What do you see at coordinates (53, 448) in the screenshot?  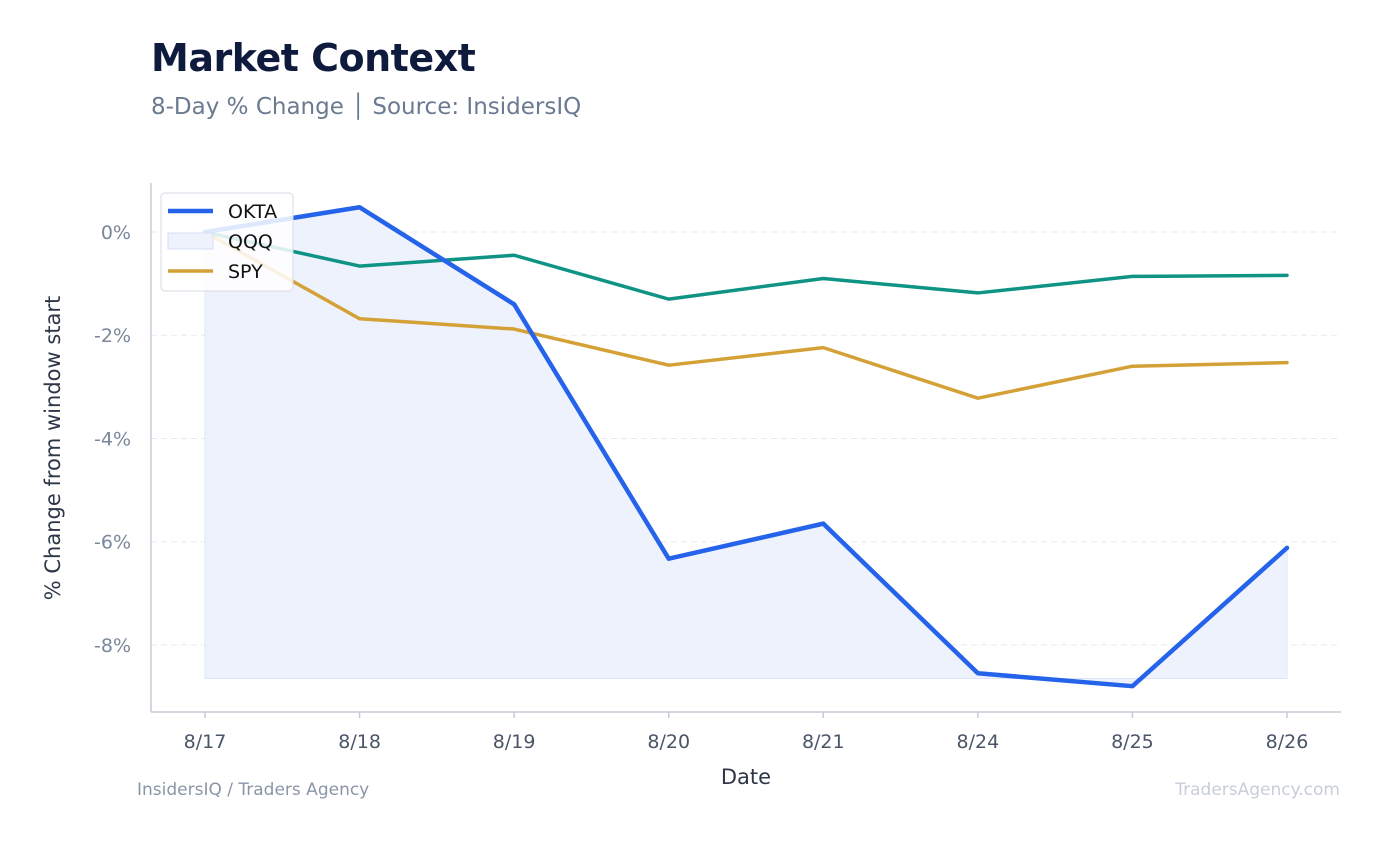 I see `y-axis-label: % Change from window start` at bounding box center [53, 448].